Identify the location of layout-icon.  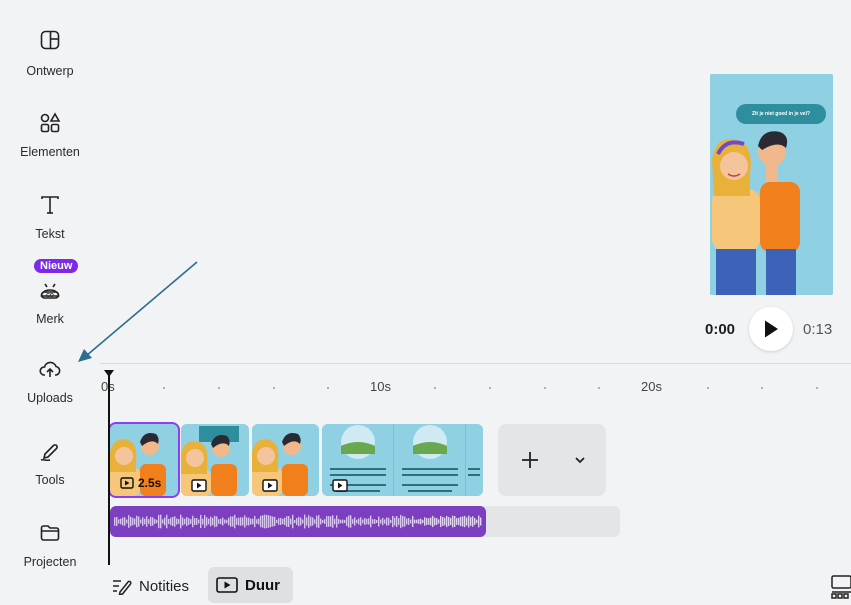
(50, 40).